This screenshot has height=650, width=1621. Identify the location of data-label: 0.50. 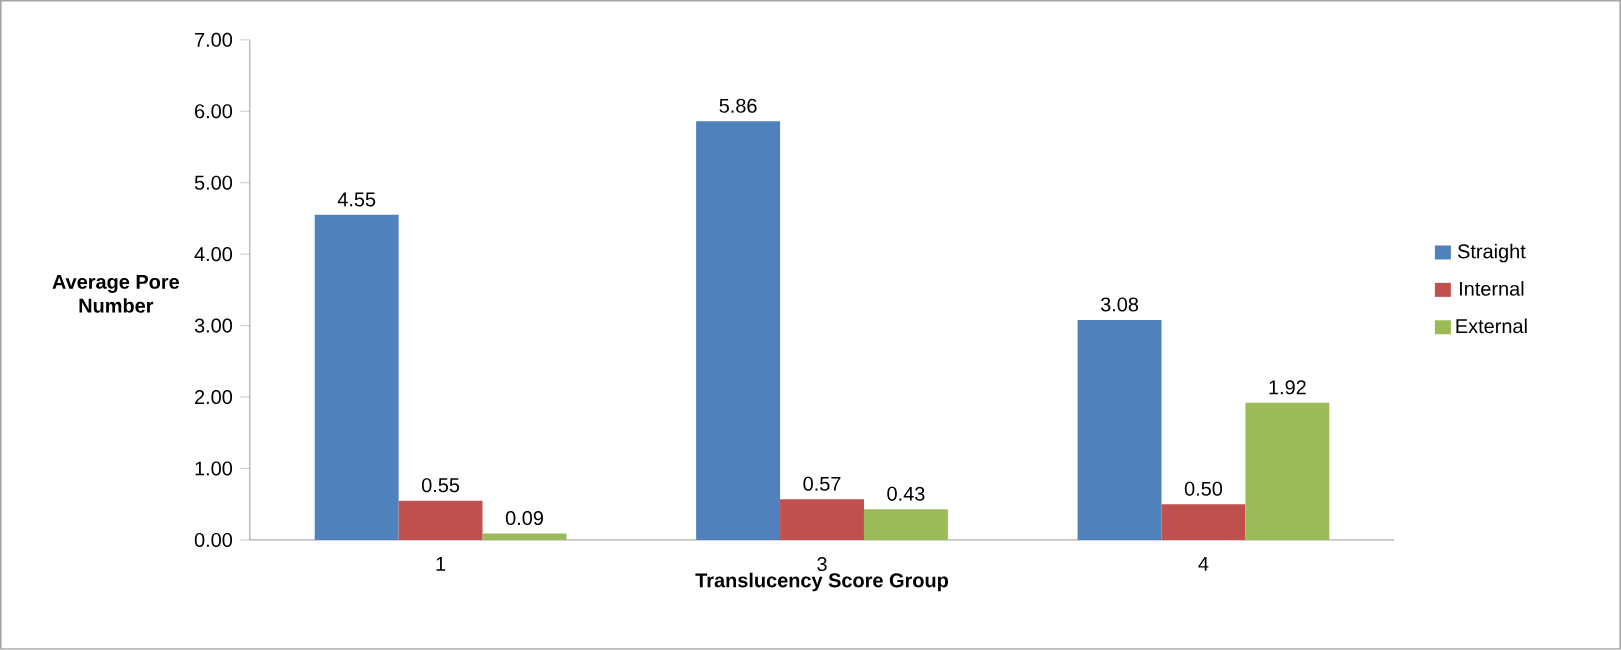
(1203, 488).